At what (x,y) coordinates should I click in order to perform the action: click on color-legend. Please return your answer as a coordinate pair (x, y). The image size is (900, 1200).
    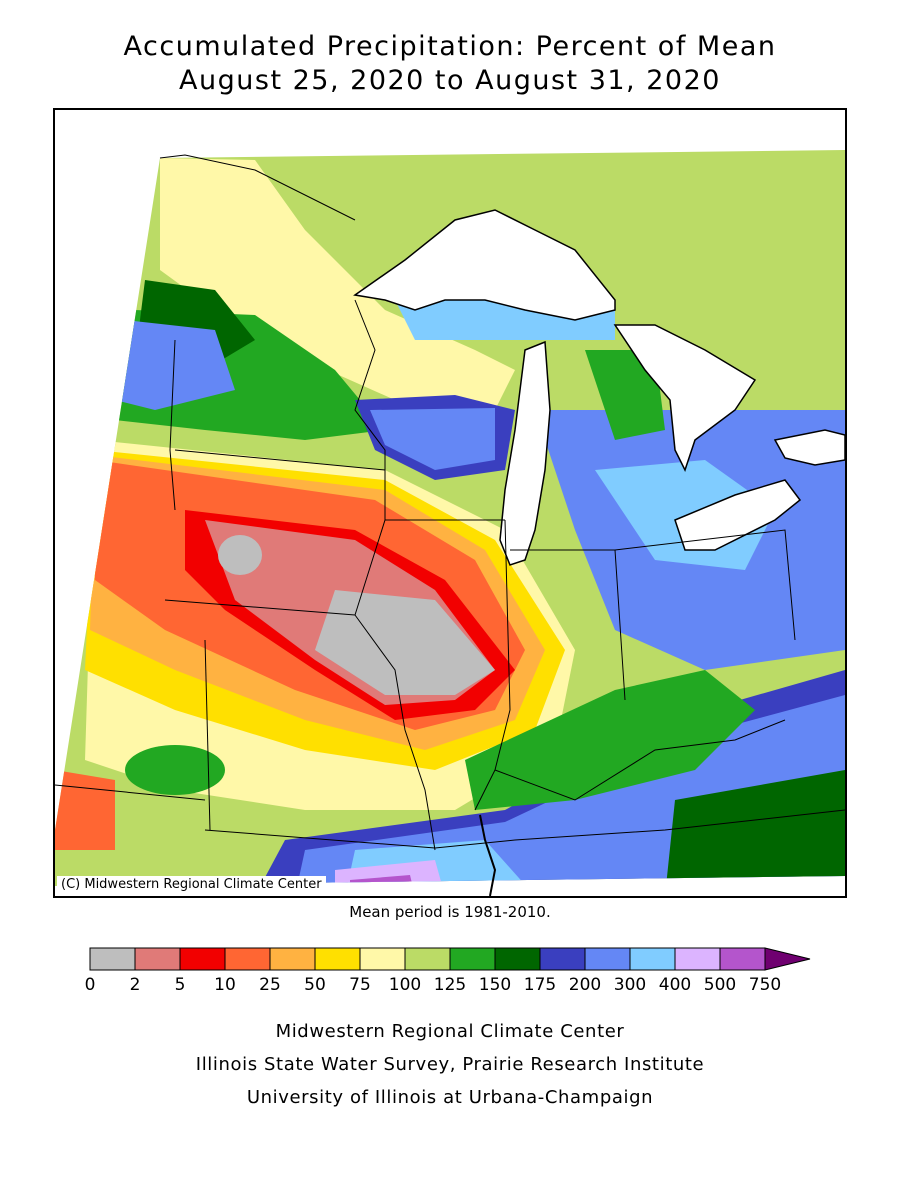
    Looking at the image, I should click on (450, 959).